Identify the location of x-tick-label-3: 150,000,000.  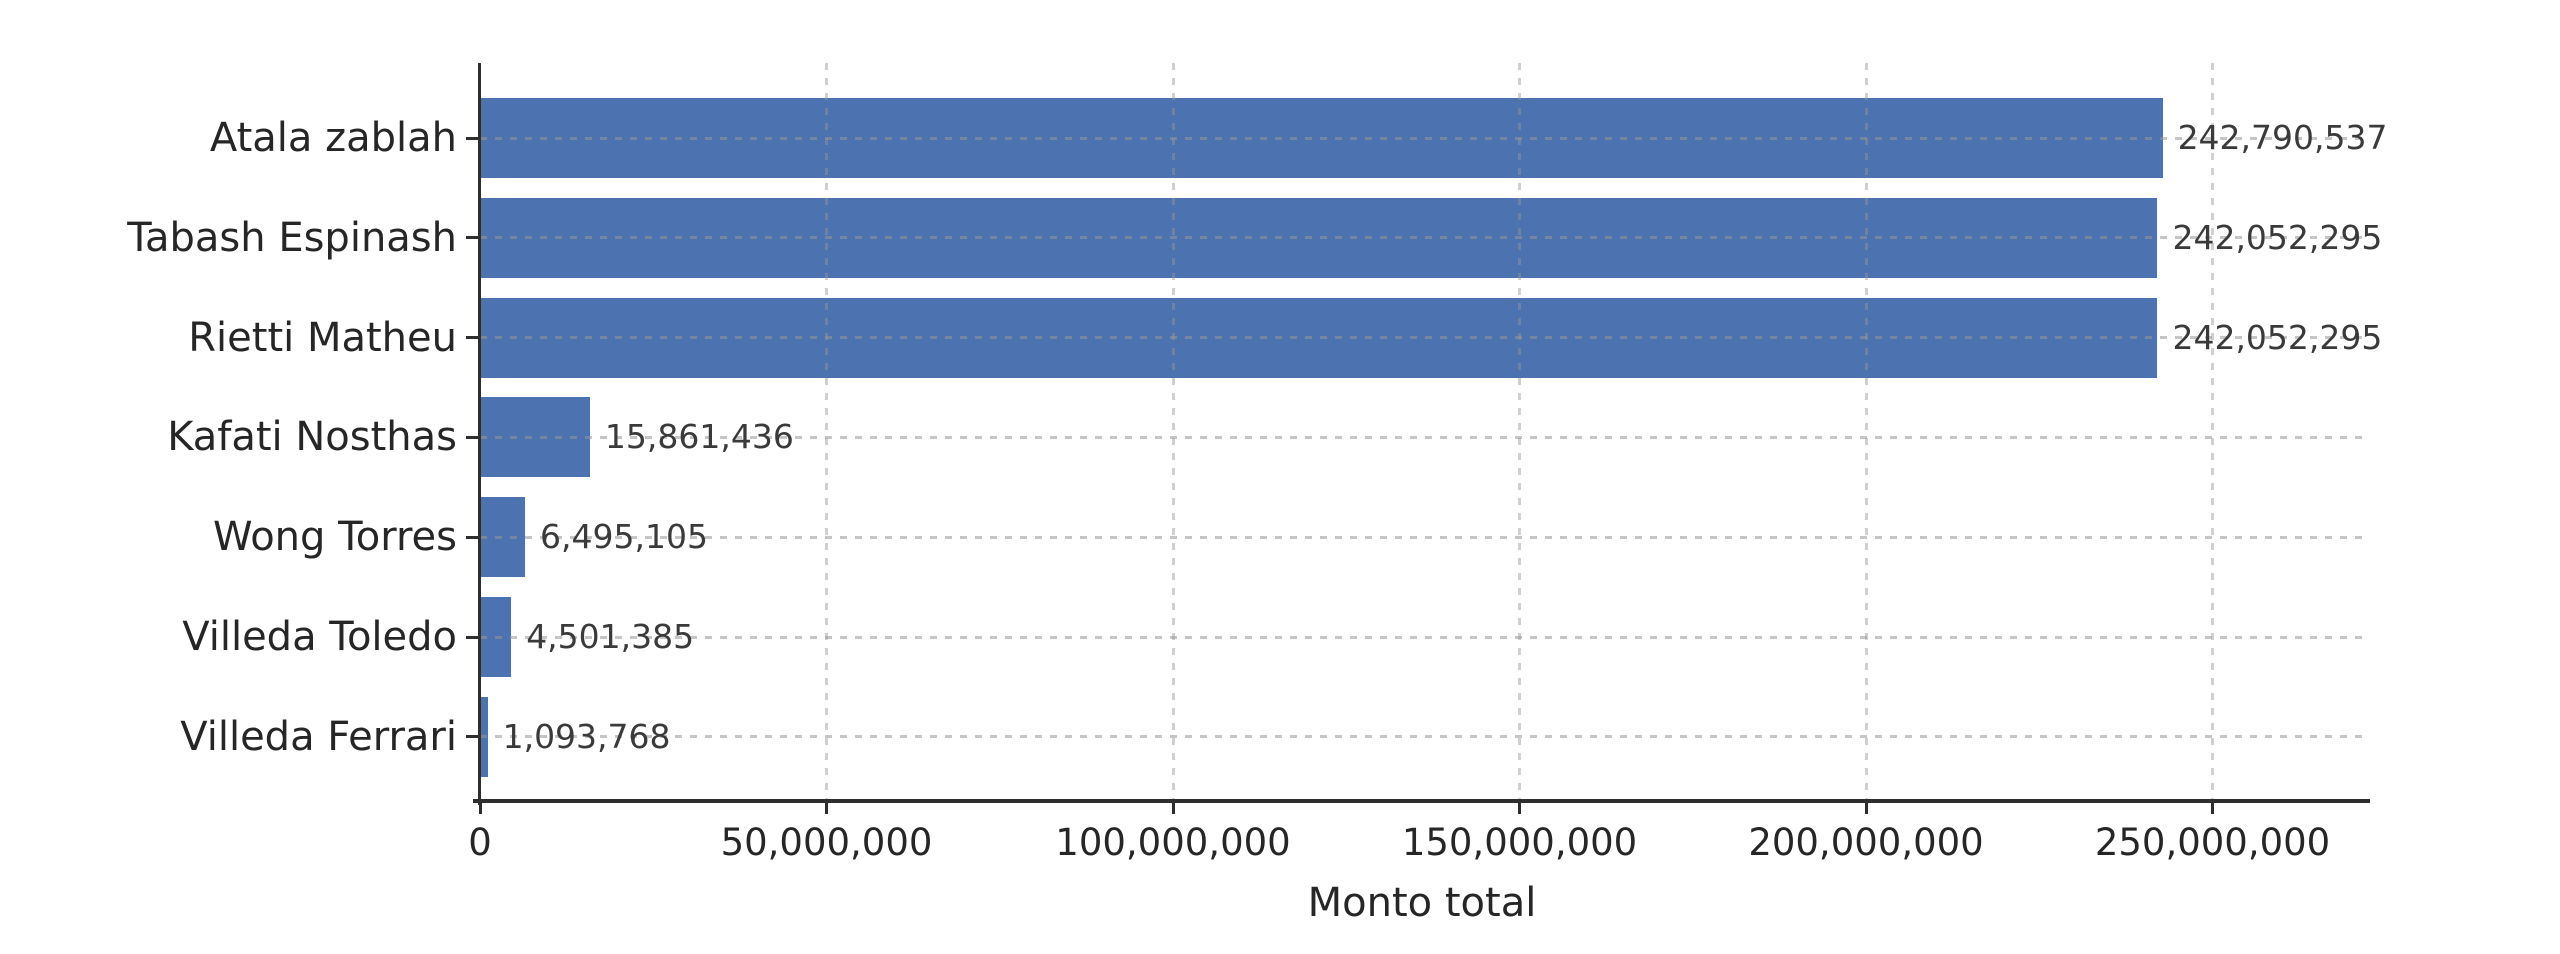
(1519, 842).